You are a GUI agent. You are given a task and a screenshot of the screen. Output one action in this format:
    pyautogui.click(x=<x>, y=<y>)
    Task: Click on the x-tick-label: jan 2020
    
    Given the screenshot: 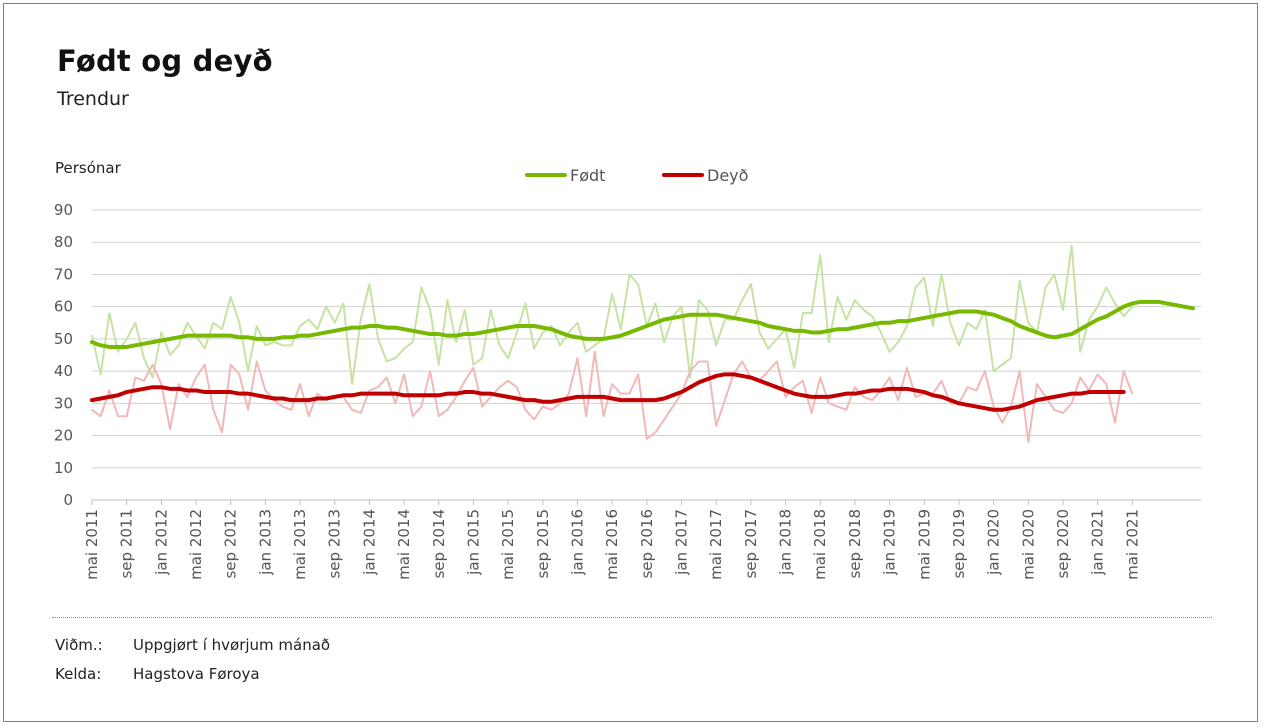 What is the action you would take?
    pyautogui.click(x=994, y=542)
    